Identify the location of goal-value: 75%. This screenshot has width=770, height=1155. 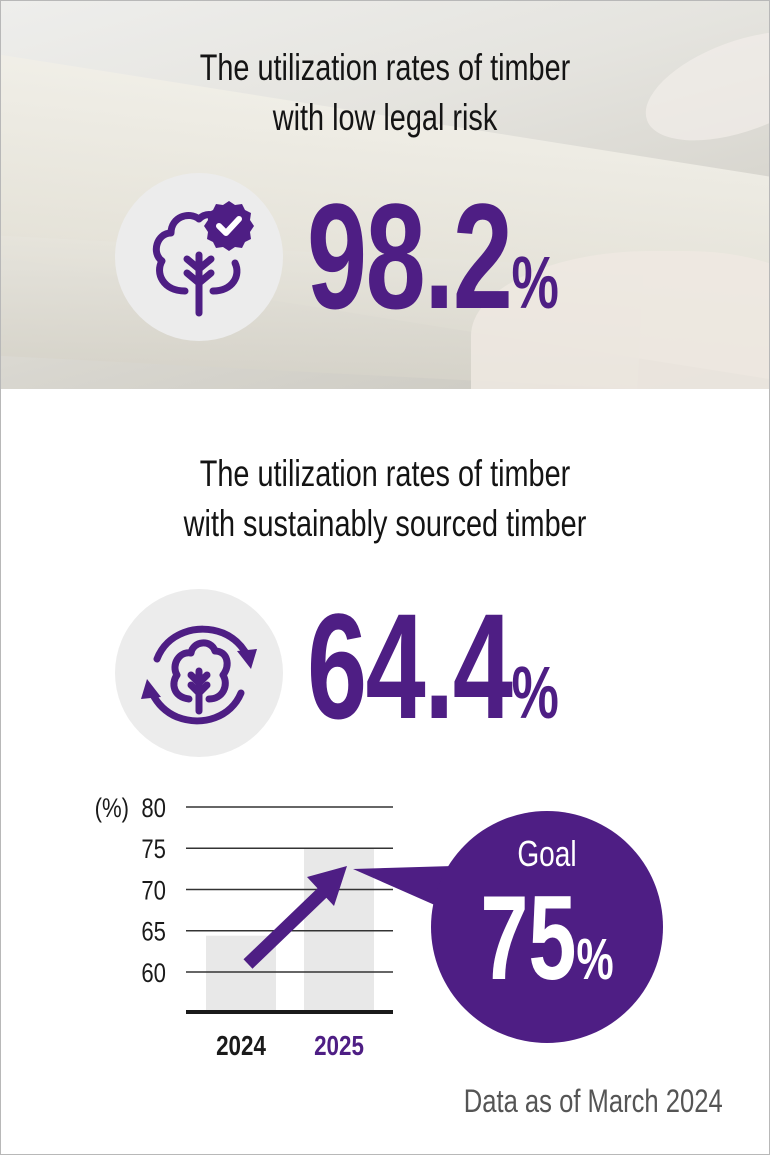
(546, 938).